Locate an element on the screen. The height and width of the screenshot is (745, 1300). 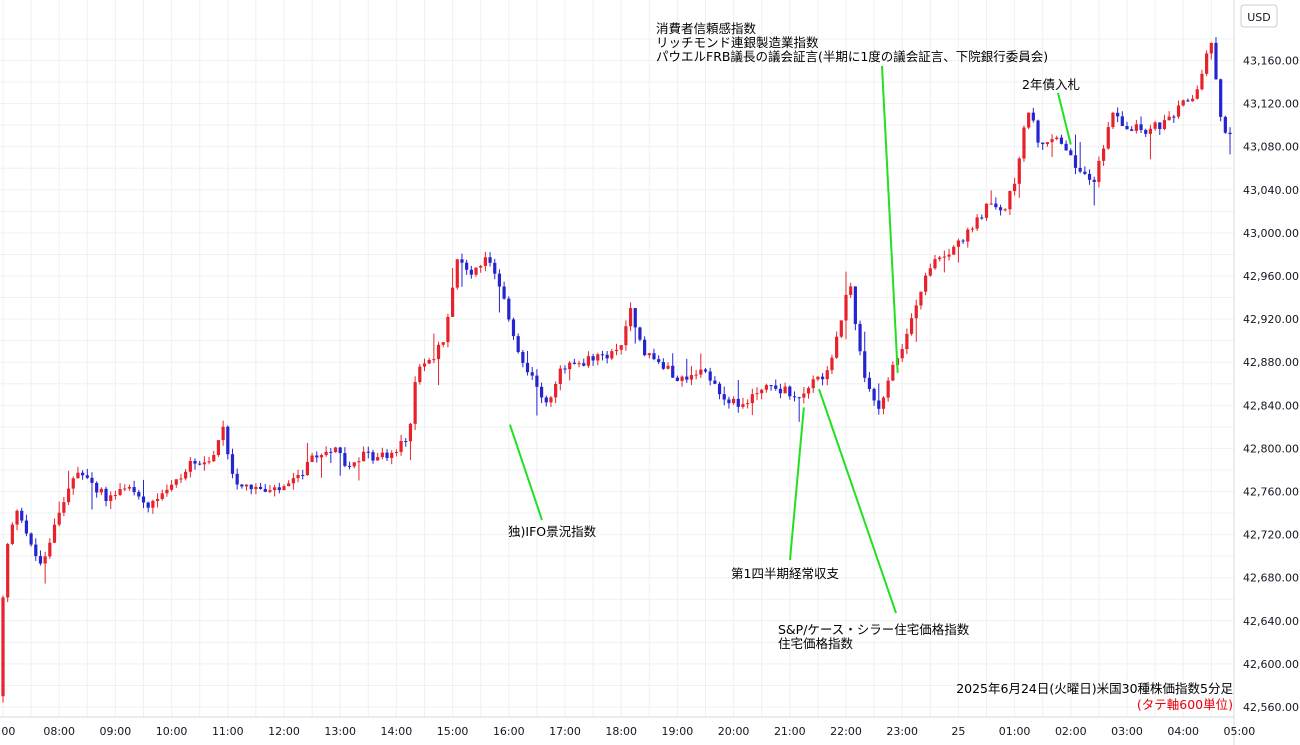
currency-label: USD is located at coordinates (1259, 17).